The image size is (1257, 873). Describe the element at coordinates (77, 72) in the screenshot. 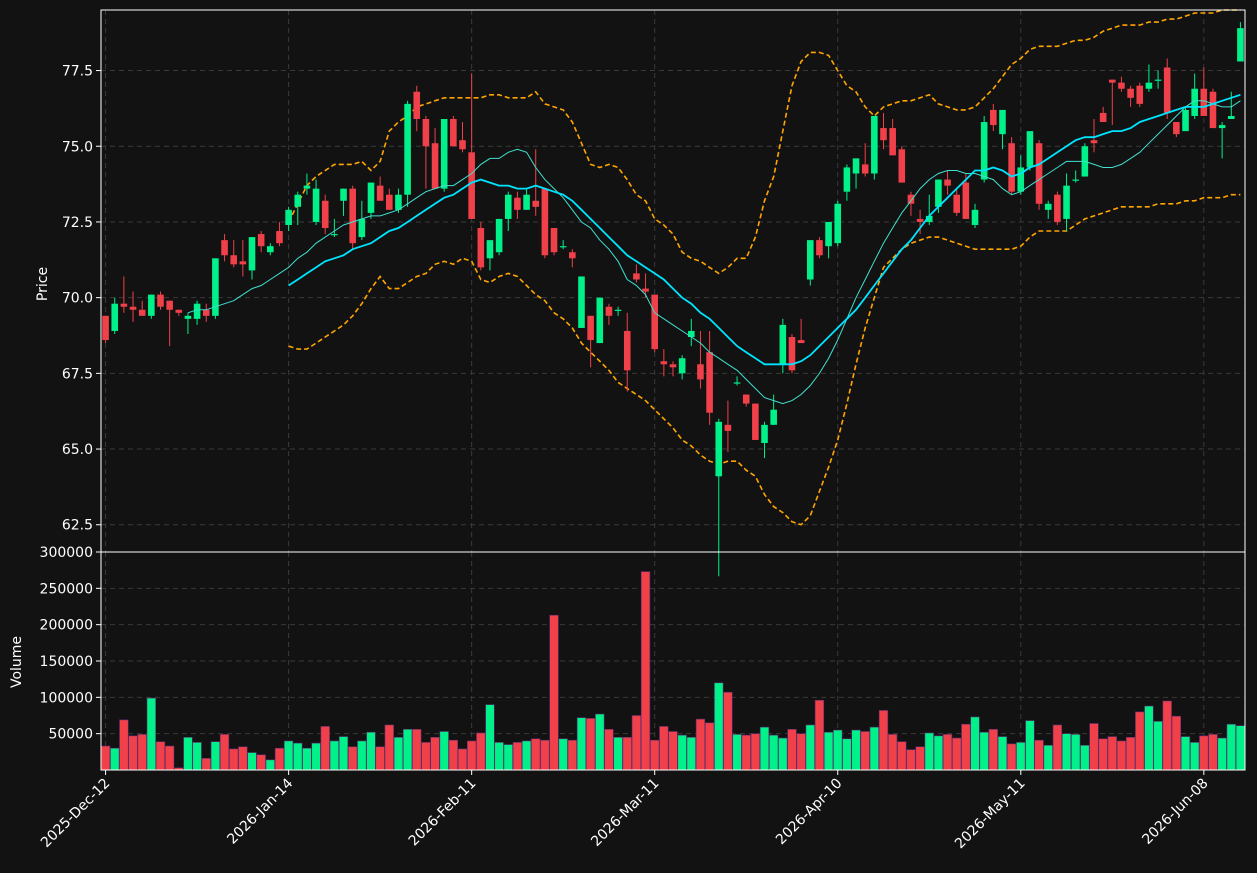

I see `price-tick-label: 77.5` at that location.